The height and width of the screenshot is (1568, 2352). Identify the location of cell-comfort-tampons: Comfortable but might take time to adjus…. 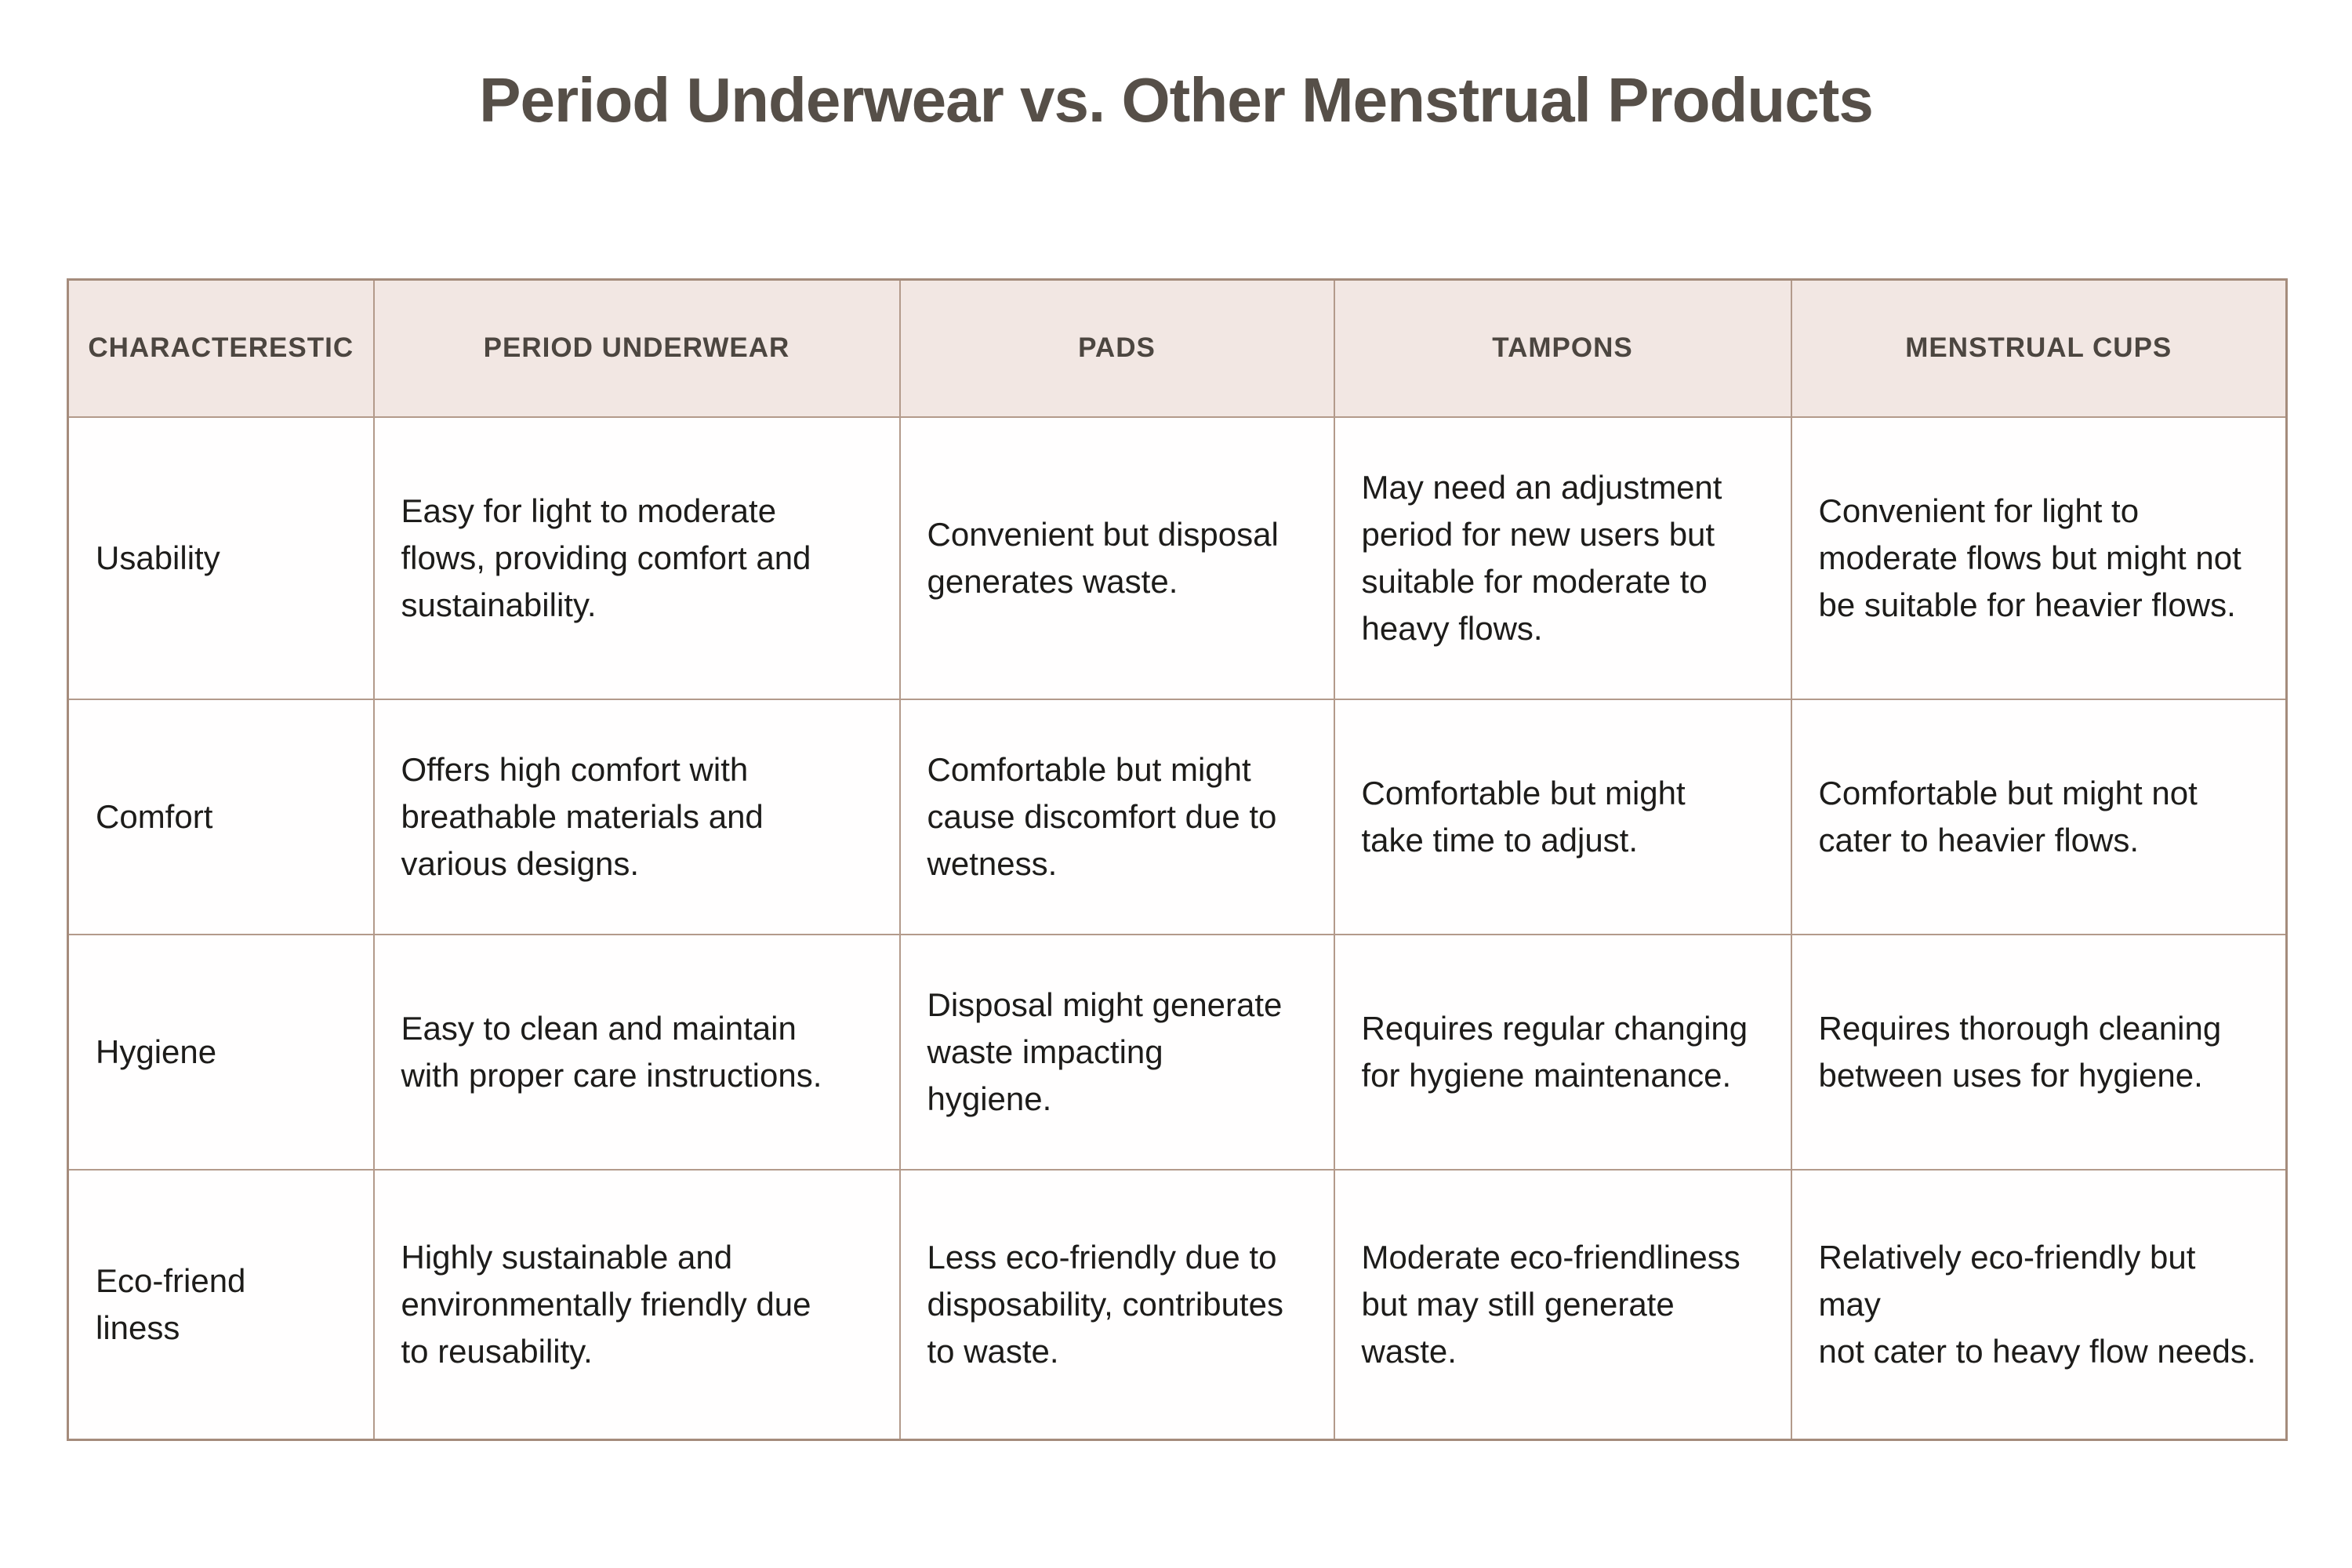
(1562, 816).